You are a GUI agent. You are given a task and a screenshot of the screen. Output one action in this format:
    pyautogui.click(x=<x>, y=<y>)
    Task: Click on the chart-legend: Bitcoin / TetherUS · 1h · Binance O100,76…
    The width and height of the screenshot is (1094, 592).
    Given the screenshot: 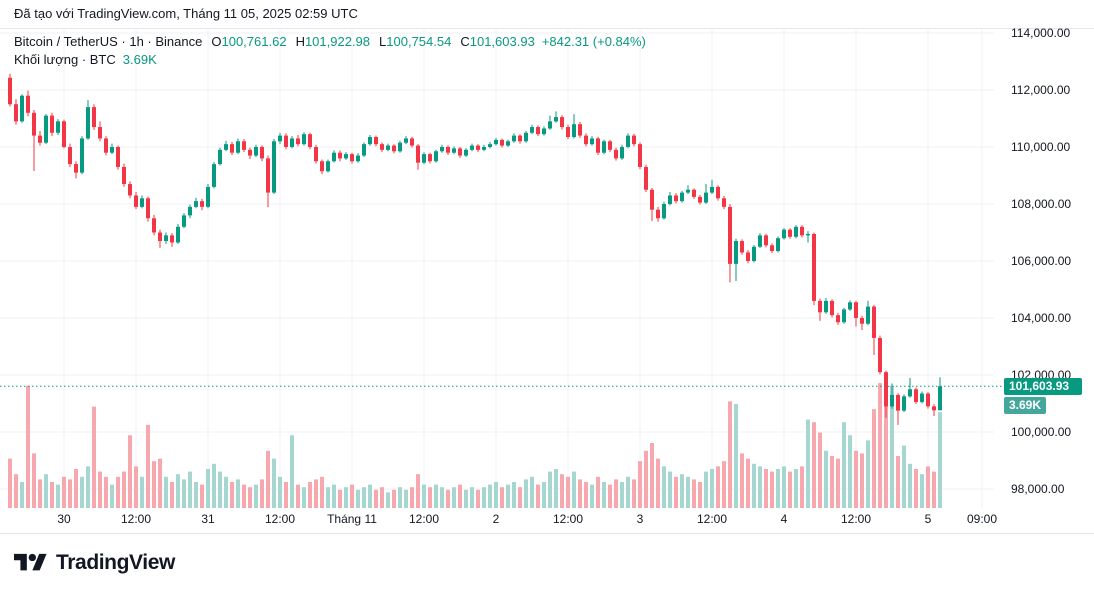 What is the action you would take?
    pyautogui.click(x=330, y=51)
    